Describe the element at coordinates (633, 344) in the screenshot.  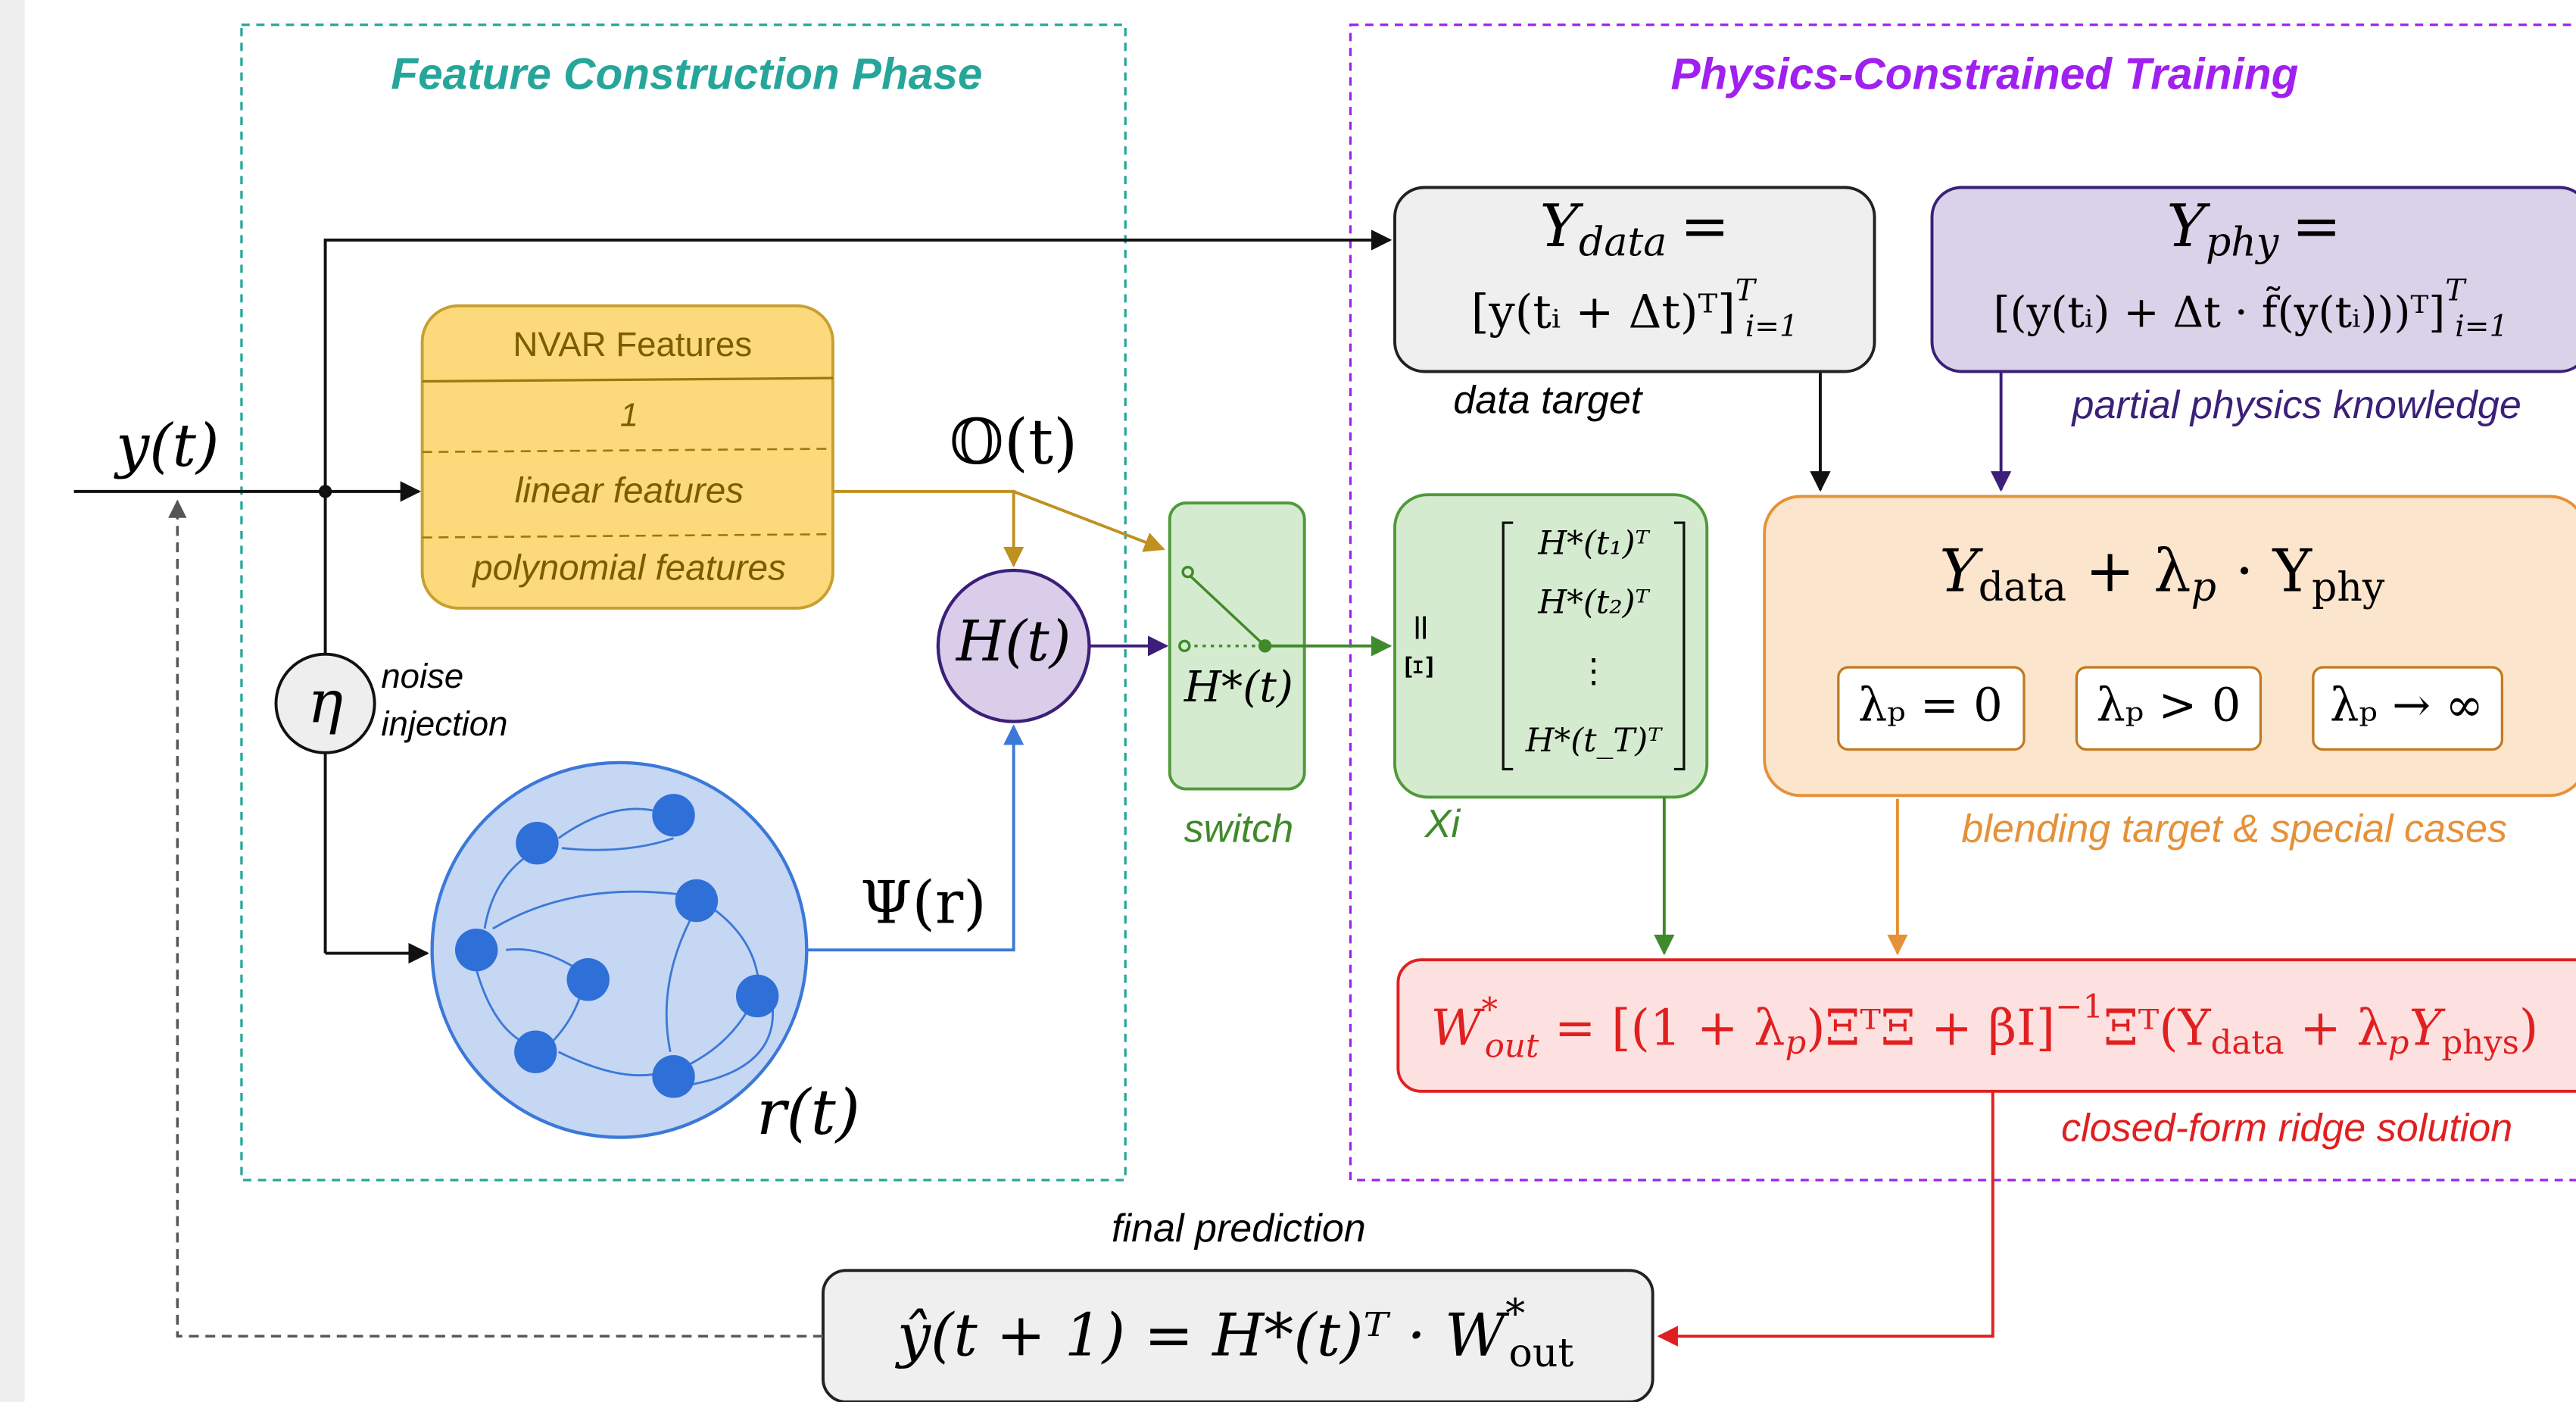
I see `nvar-title: NVAR Features` at that location.